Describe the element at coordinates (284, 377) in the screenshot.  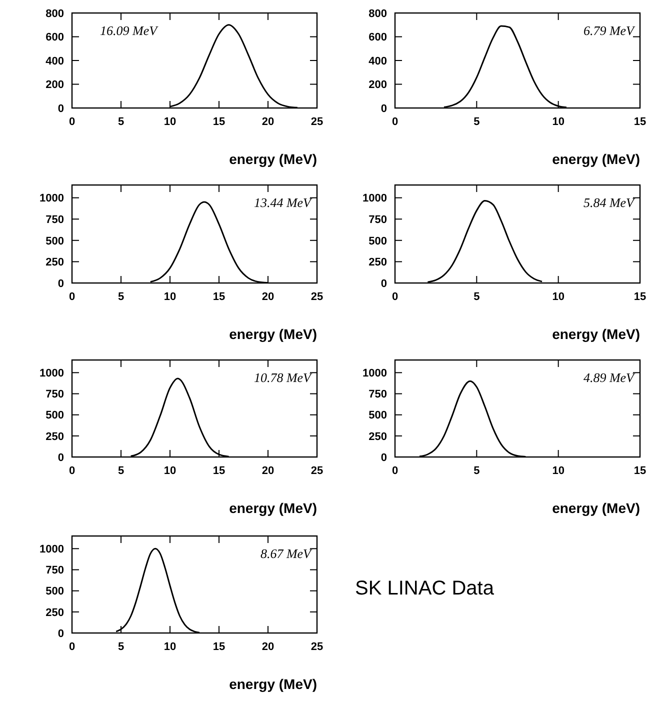
I see `annotation: 10.78 MeV` at that location.